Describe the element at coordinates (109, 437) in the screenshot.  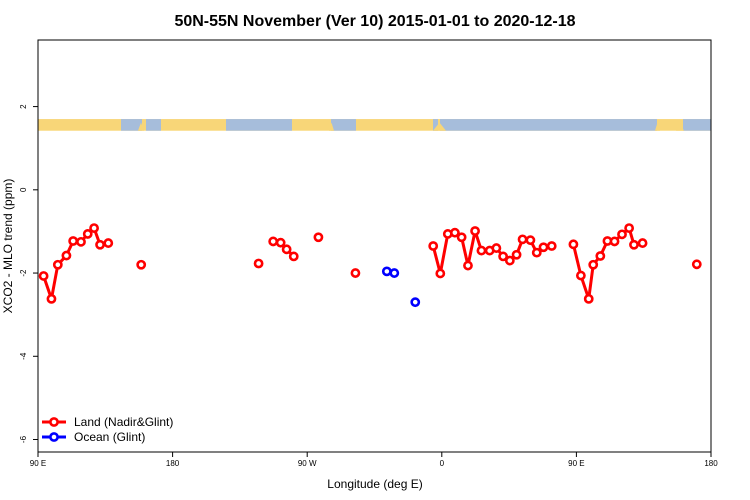
I see `legend-label: Ocean (Glint)` at that location.